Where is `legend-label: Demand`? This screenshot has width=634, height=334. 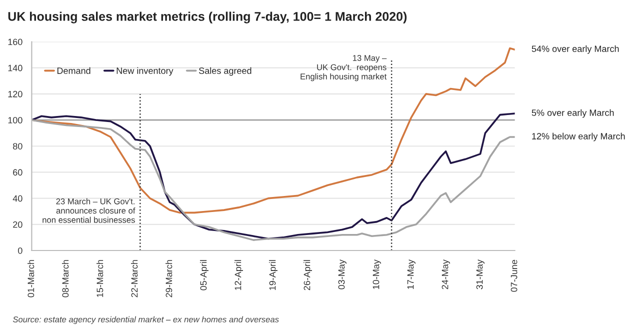
legend-label: Demand is located at coordinates (73, 70).